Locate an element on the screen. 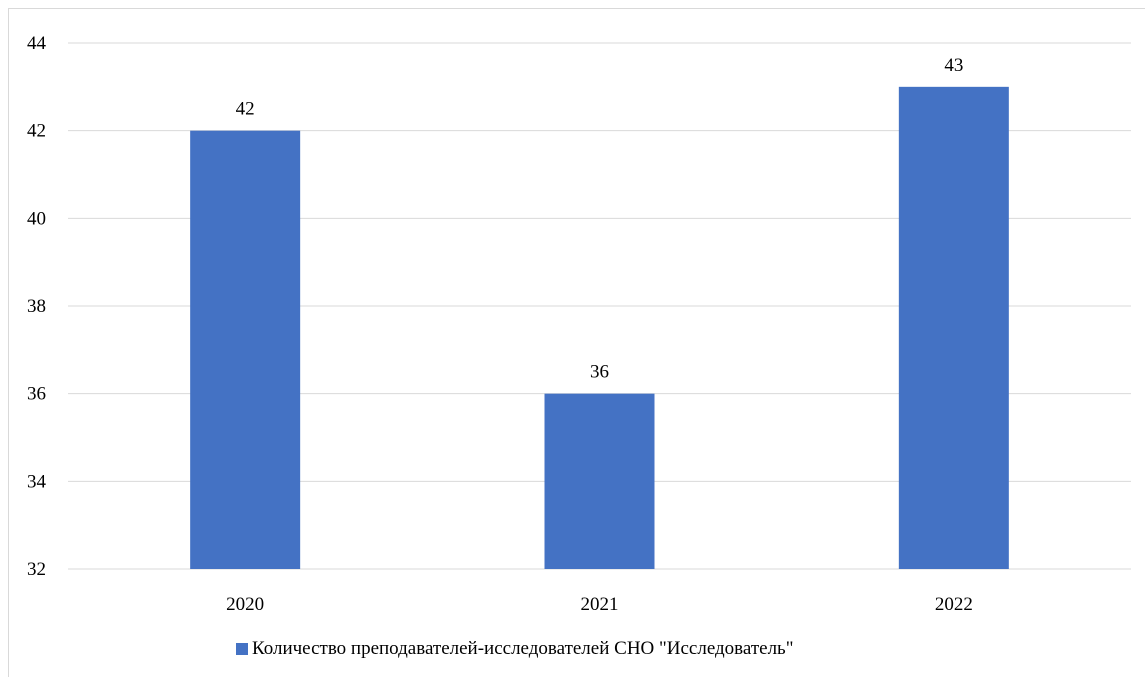 This screenshot has height=677, width=1145. bar-2020 is located at coordinates (245, 349).